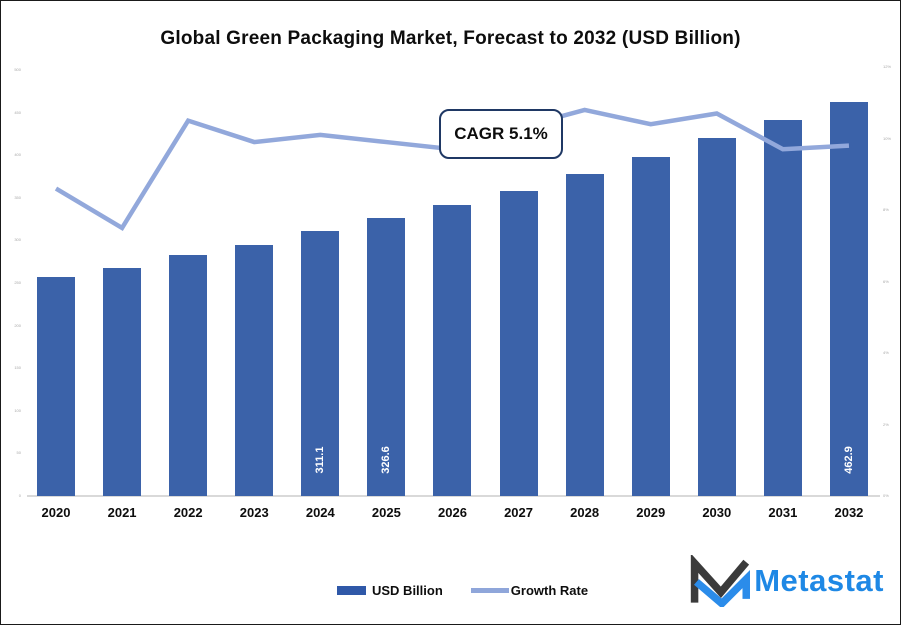 The width and height of the screenshot is (901, 625). I want to click on y-left-tick-label: 50, so click(18, 453).